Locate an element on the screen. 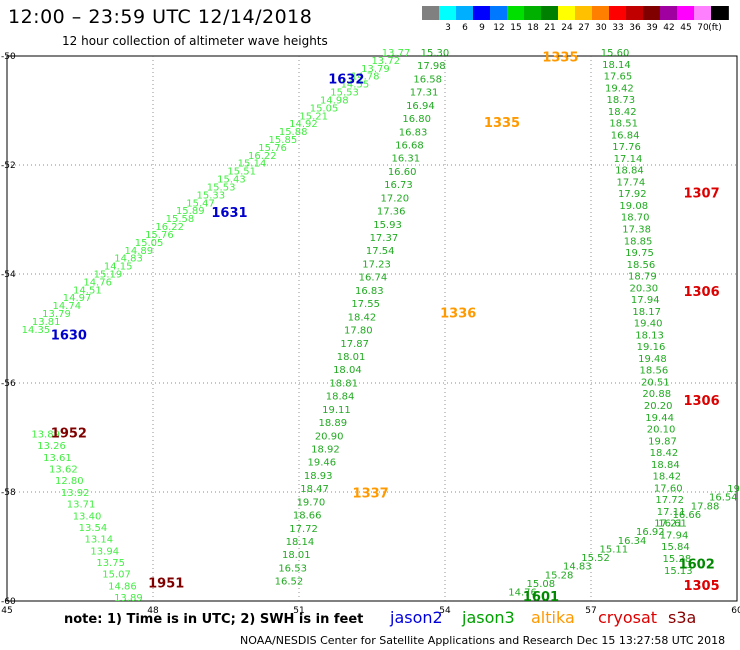  wave-height-label: 14.55 is located at coordinates (355, 85).